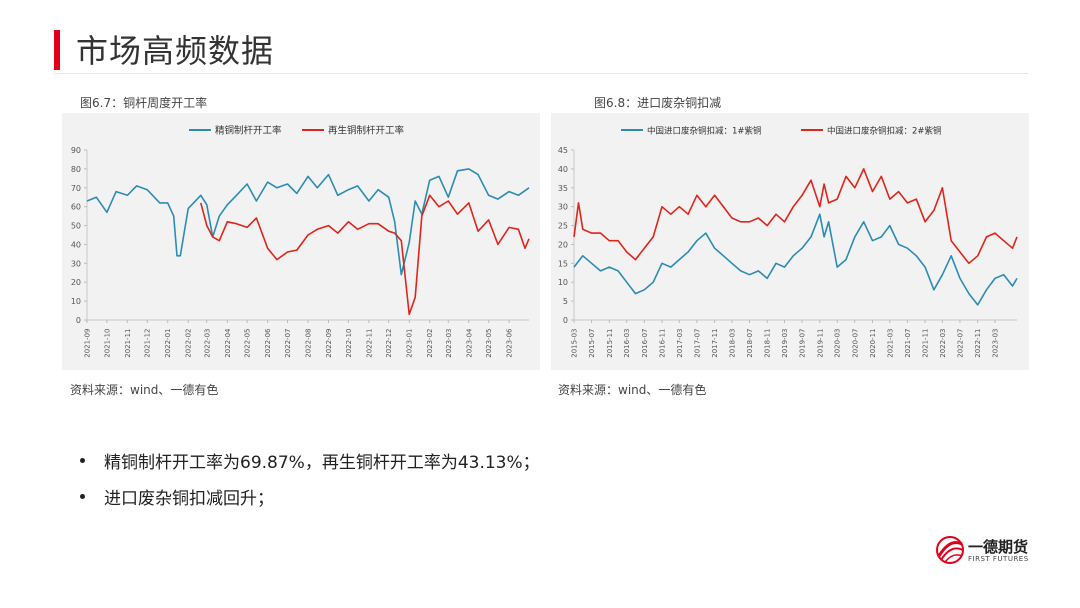 The image size is (1080, 608). What do you see at coordinates (175, 51) in the screenshot?
I see `page-title: 市场高频数据` at bounding box center [175, 51].